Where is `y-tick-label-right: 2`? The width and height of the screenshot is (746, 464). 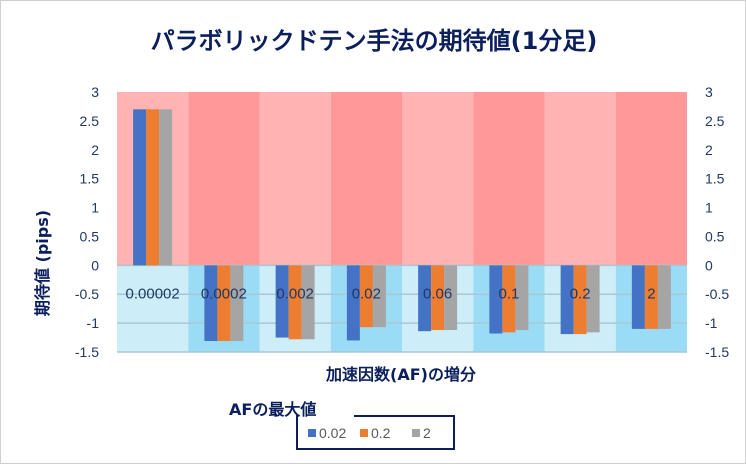 y-tick-label-right: 2 is located at coordinates (709, 150).